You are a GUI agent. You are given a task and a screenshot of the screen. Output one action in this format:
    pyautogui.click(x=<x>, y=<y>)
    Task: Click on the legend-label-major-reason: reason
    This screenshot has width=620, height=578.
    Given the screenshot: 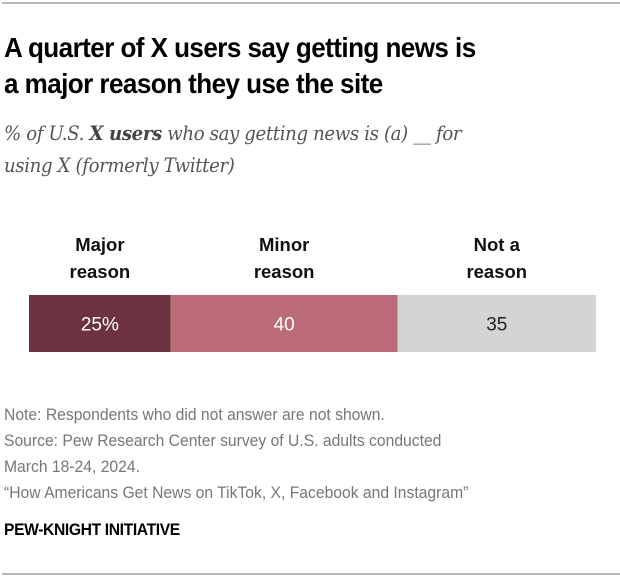 What is the action you would take?
    pyautogui.click(x=100, y=271)
    